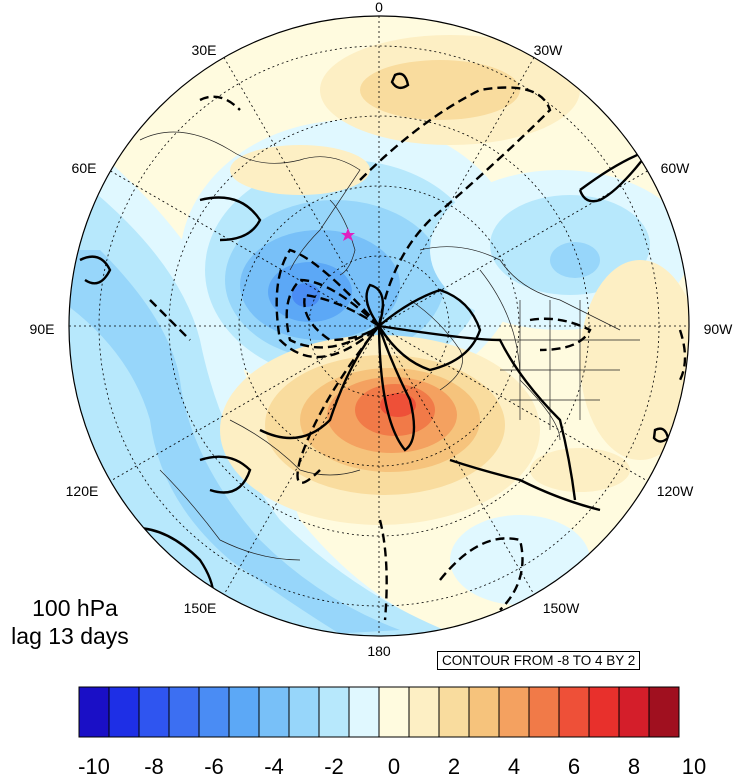  What do you see at coordinates (561, 608) in the screenshot?
I see `lon-label-150w: 150W` at bounding box center [561, 608].